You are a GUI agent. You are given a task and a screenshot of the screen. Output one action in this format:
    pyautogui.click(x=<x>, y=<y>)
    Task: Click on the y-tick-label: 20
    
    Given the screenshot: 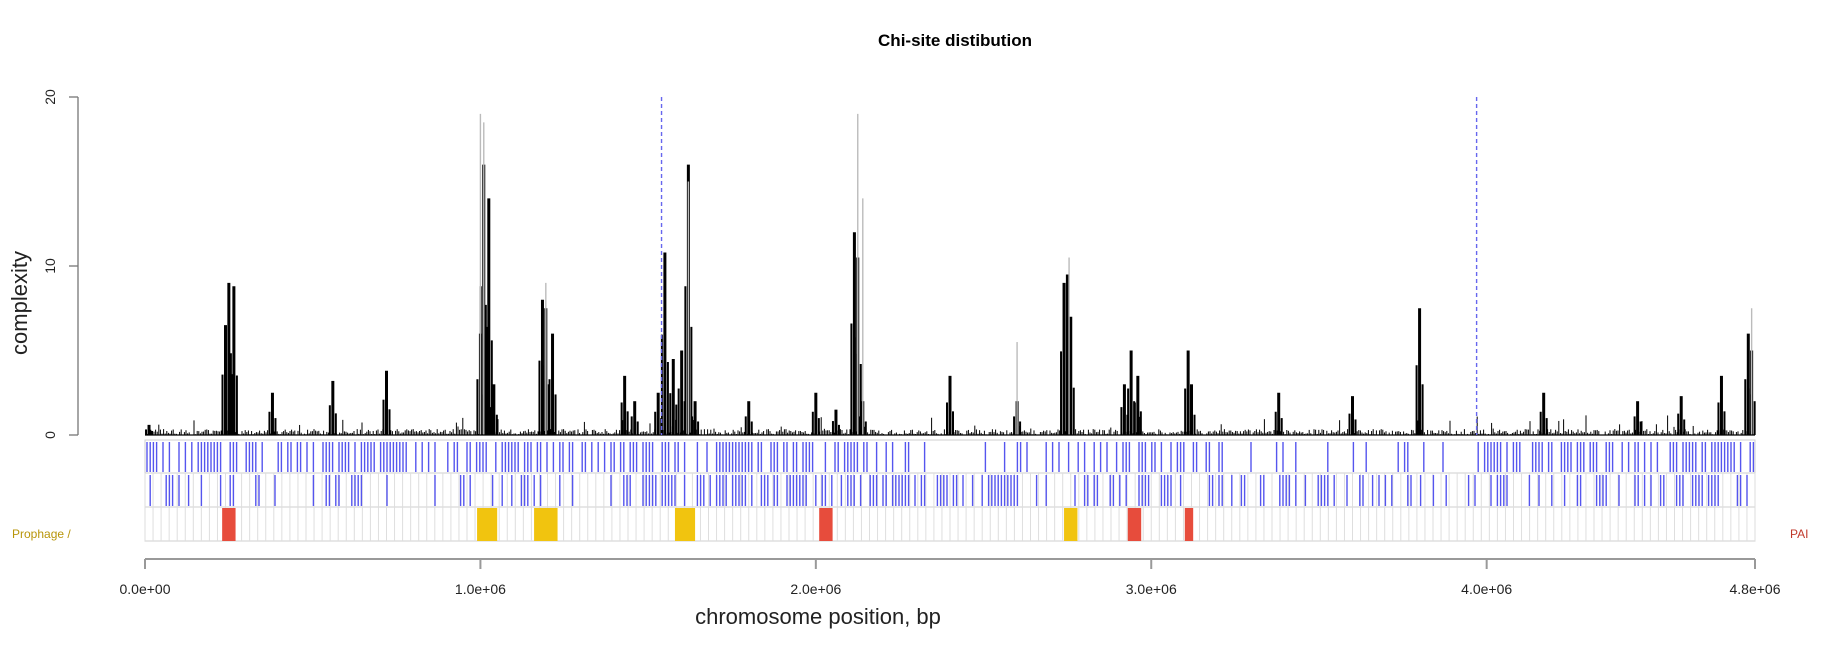 What is the action you would take?
    pyautogui.click(x=50, y=97)
    